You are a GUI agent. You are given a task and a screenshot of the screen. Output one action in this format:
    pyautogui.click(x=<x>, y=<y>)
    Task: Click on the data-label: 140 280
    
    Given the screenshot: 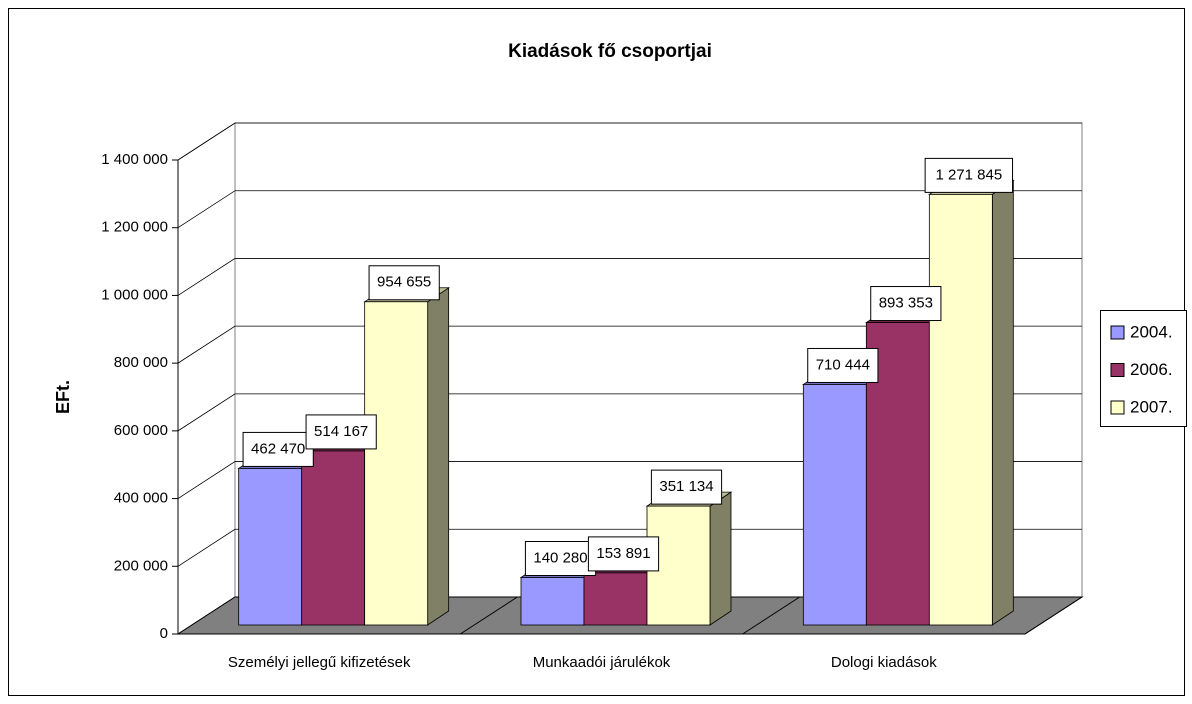 What is the action you would take?
    pyautogui.click(x=560, y=557)
    